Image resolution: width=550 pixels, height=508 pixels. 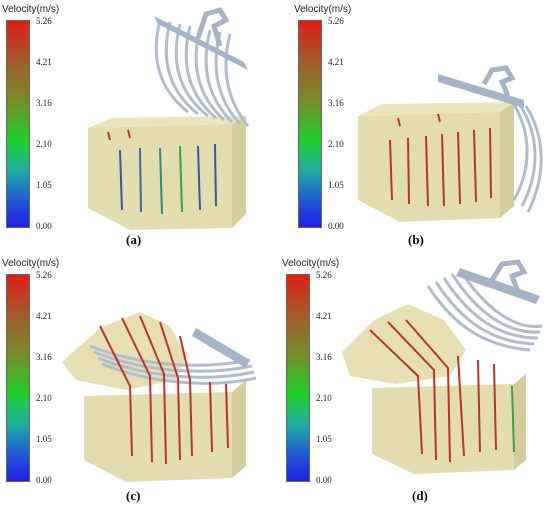 I want to click on simulation-scene-a, so click(x=169, y=118).